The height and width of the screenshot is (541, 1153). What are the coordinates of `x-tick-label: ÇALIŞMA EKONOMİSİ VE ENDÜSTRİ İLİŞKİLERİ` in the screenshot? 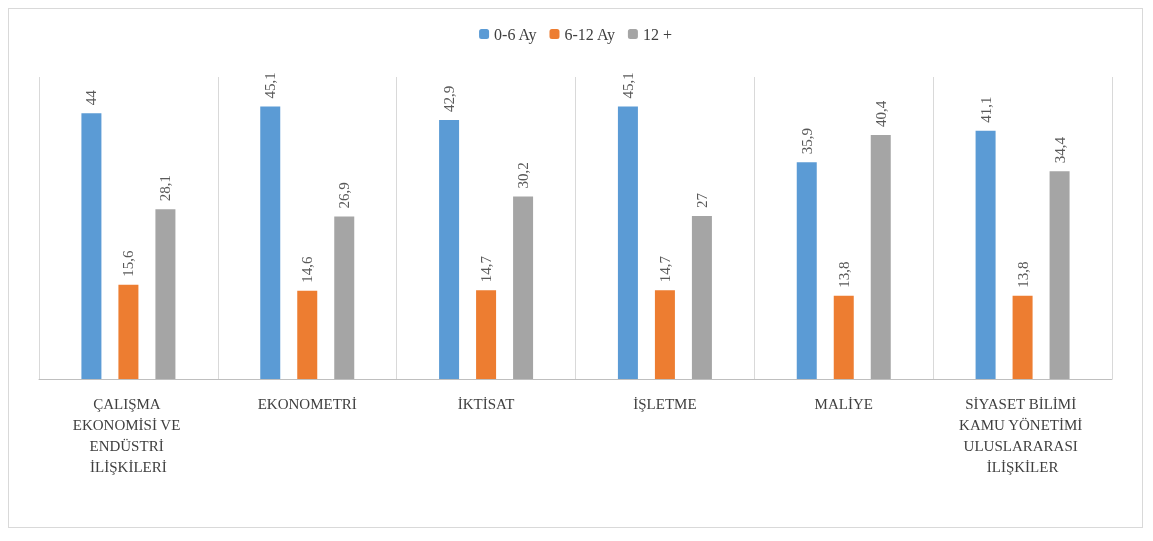 It's located at (128, 435).